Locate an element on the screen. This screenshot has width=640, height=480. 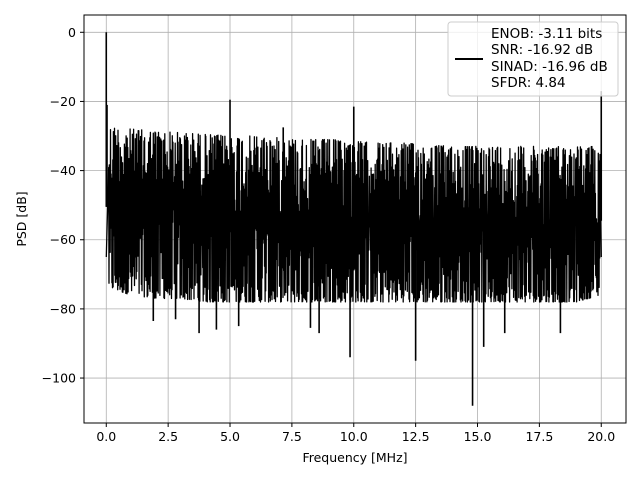
x-tick-label: 12.5 is located at coordinates (416, 436).